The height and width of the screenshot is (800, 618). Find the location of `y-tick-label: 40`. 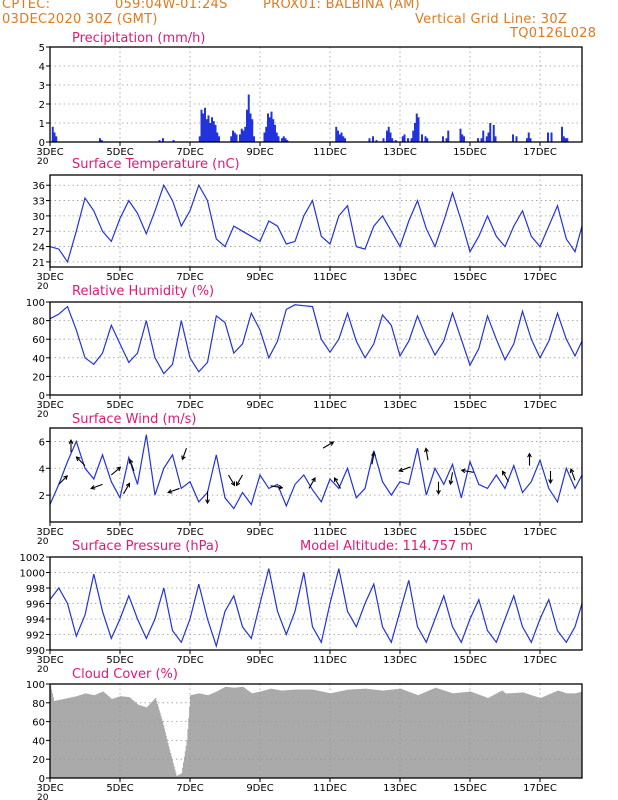

y-tick-label: 40 is located at coordinates (38, 359).